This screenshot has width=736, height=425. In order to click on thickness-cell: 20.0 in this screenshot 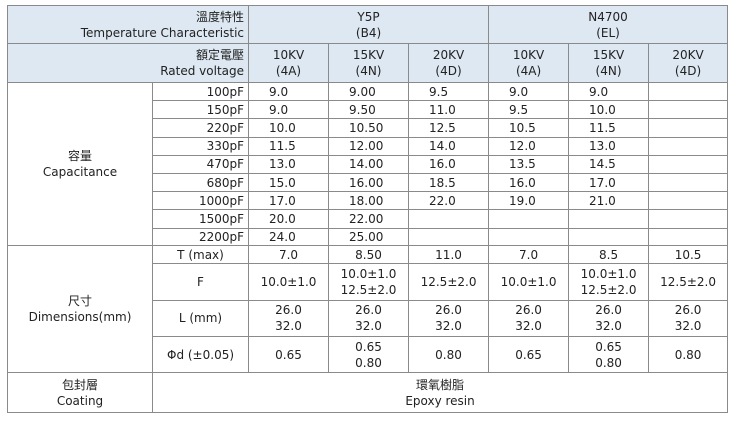, I will do `click(289, 219)`.